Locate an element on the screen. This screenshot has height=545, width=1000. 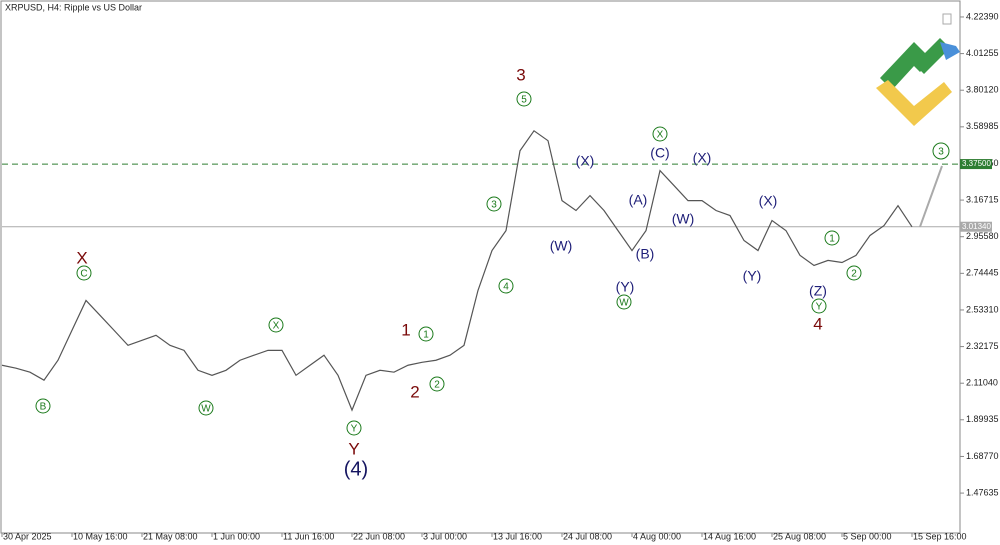
wave-label: C is located at coordinates (83, 274).